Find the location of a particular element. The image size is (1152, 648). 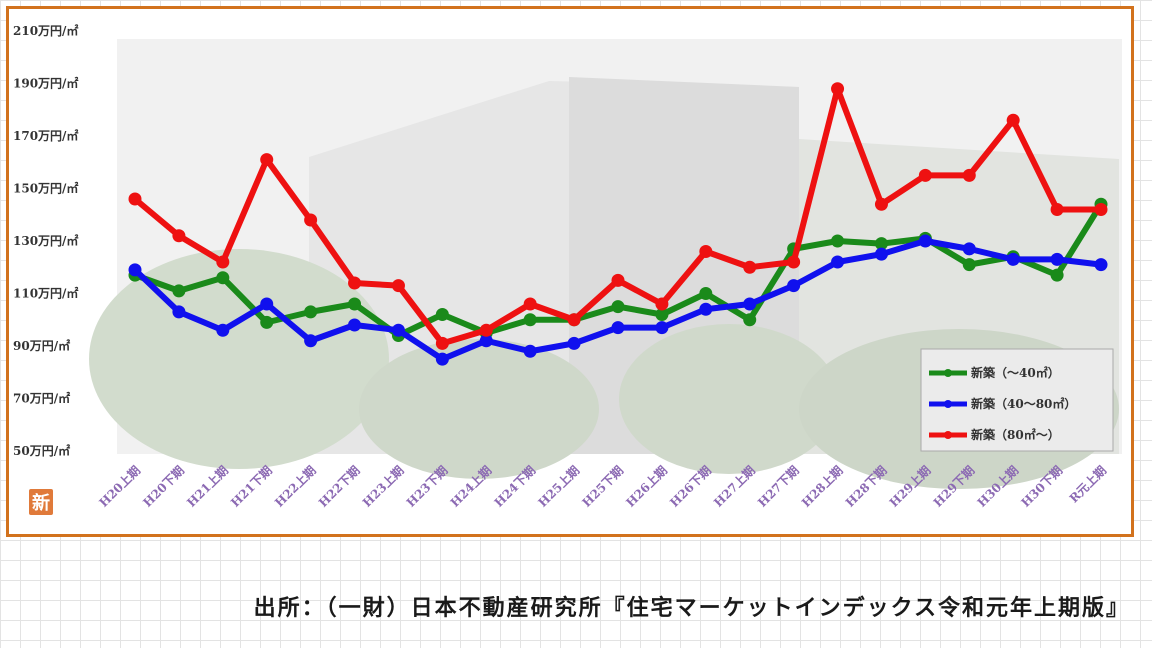

legend-label: 新築（～40㎡） is located at coordinates (1015, 372).